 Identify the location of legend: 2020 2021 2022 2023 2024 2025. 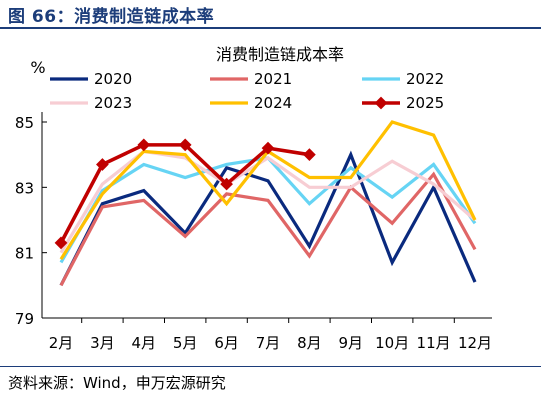
(247, 91).